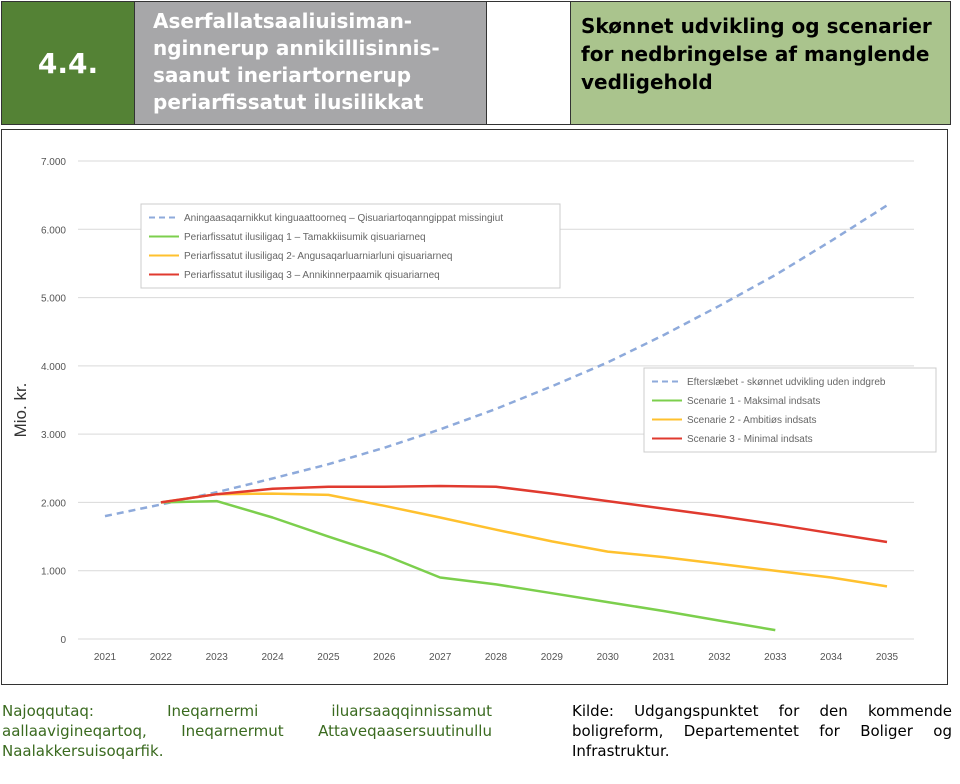 The image size is (960, 784). I want to click on y-tick-label: 3.000, so click(53, 435).